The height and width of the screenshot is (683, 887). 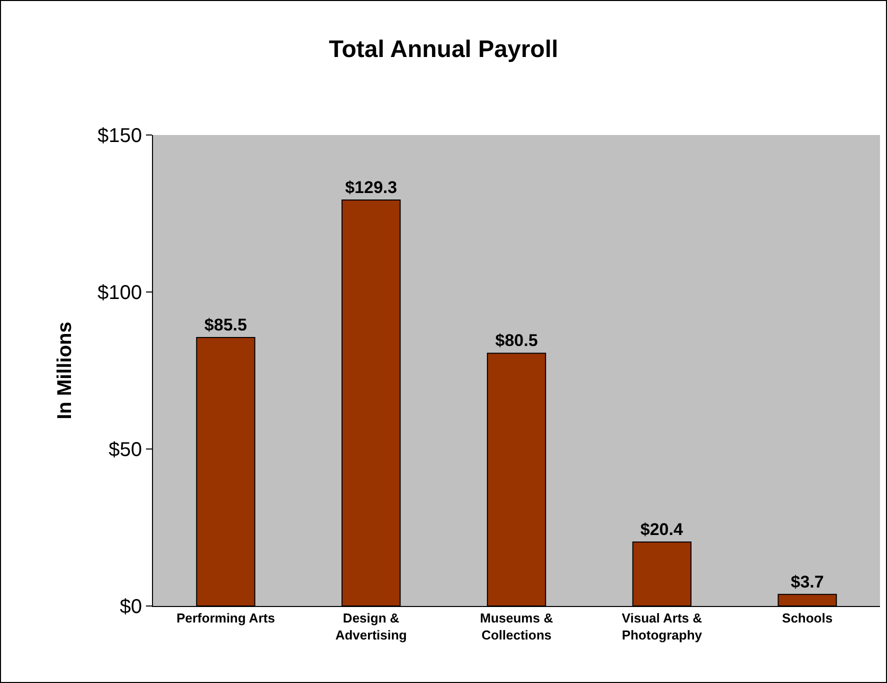 What do you see at coordinates (65, 371) in the screenshot?
I see `y-axis-title: In Millions` at bounding box center [65, 371].